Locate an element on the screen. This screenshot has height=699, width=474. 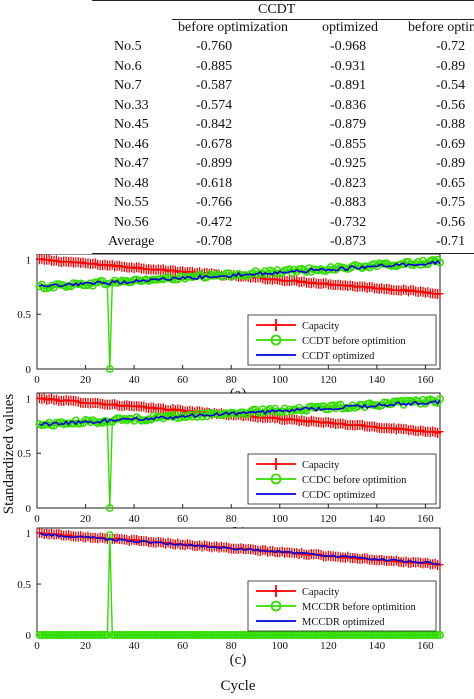
y-tick-label: 0.5 is located at coordinates (24, 454).